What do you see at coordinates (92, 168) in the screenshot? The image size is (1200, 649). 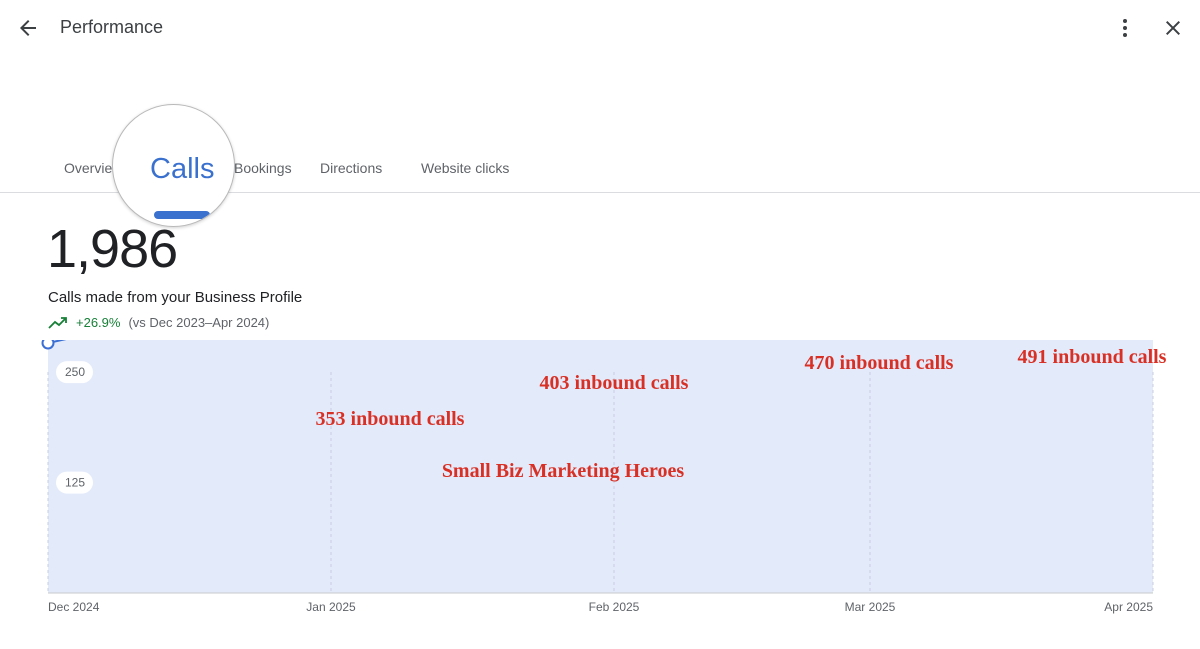 I see `tab-overview: Overview` at bounding box center [92, 168].